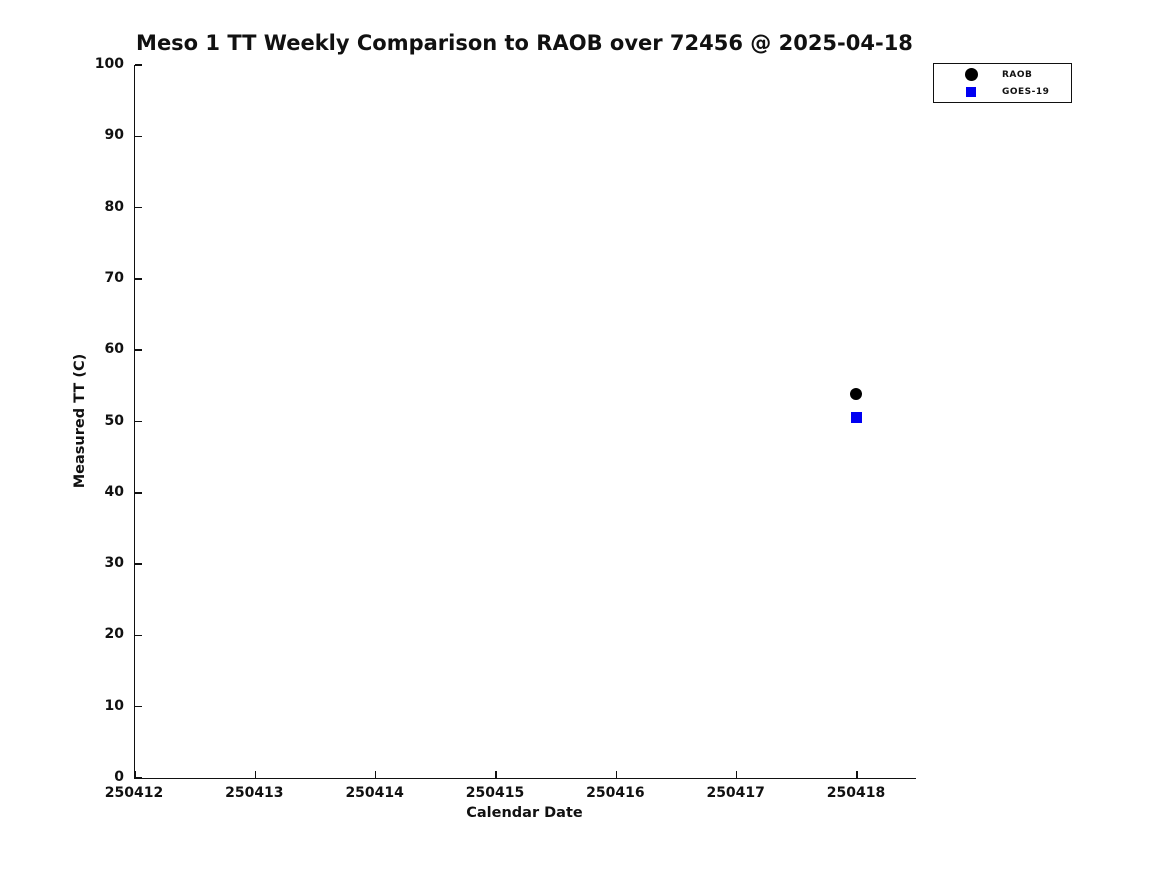 This screenshot has width=1167, height=875. Describe the element at coordinates (114, 705) in the screenshot. I see `y-tick-label: 10` at that location.